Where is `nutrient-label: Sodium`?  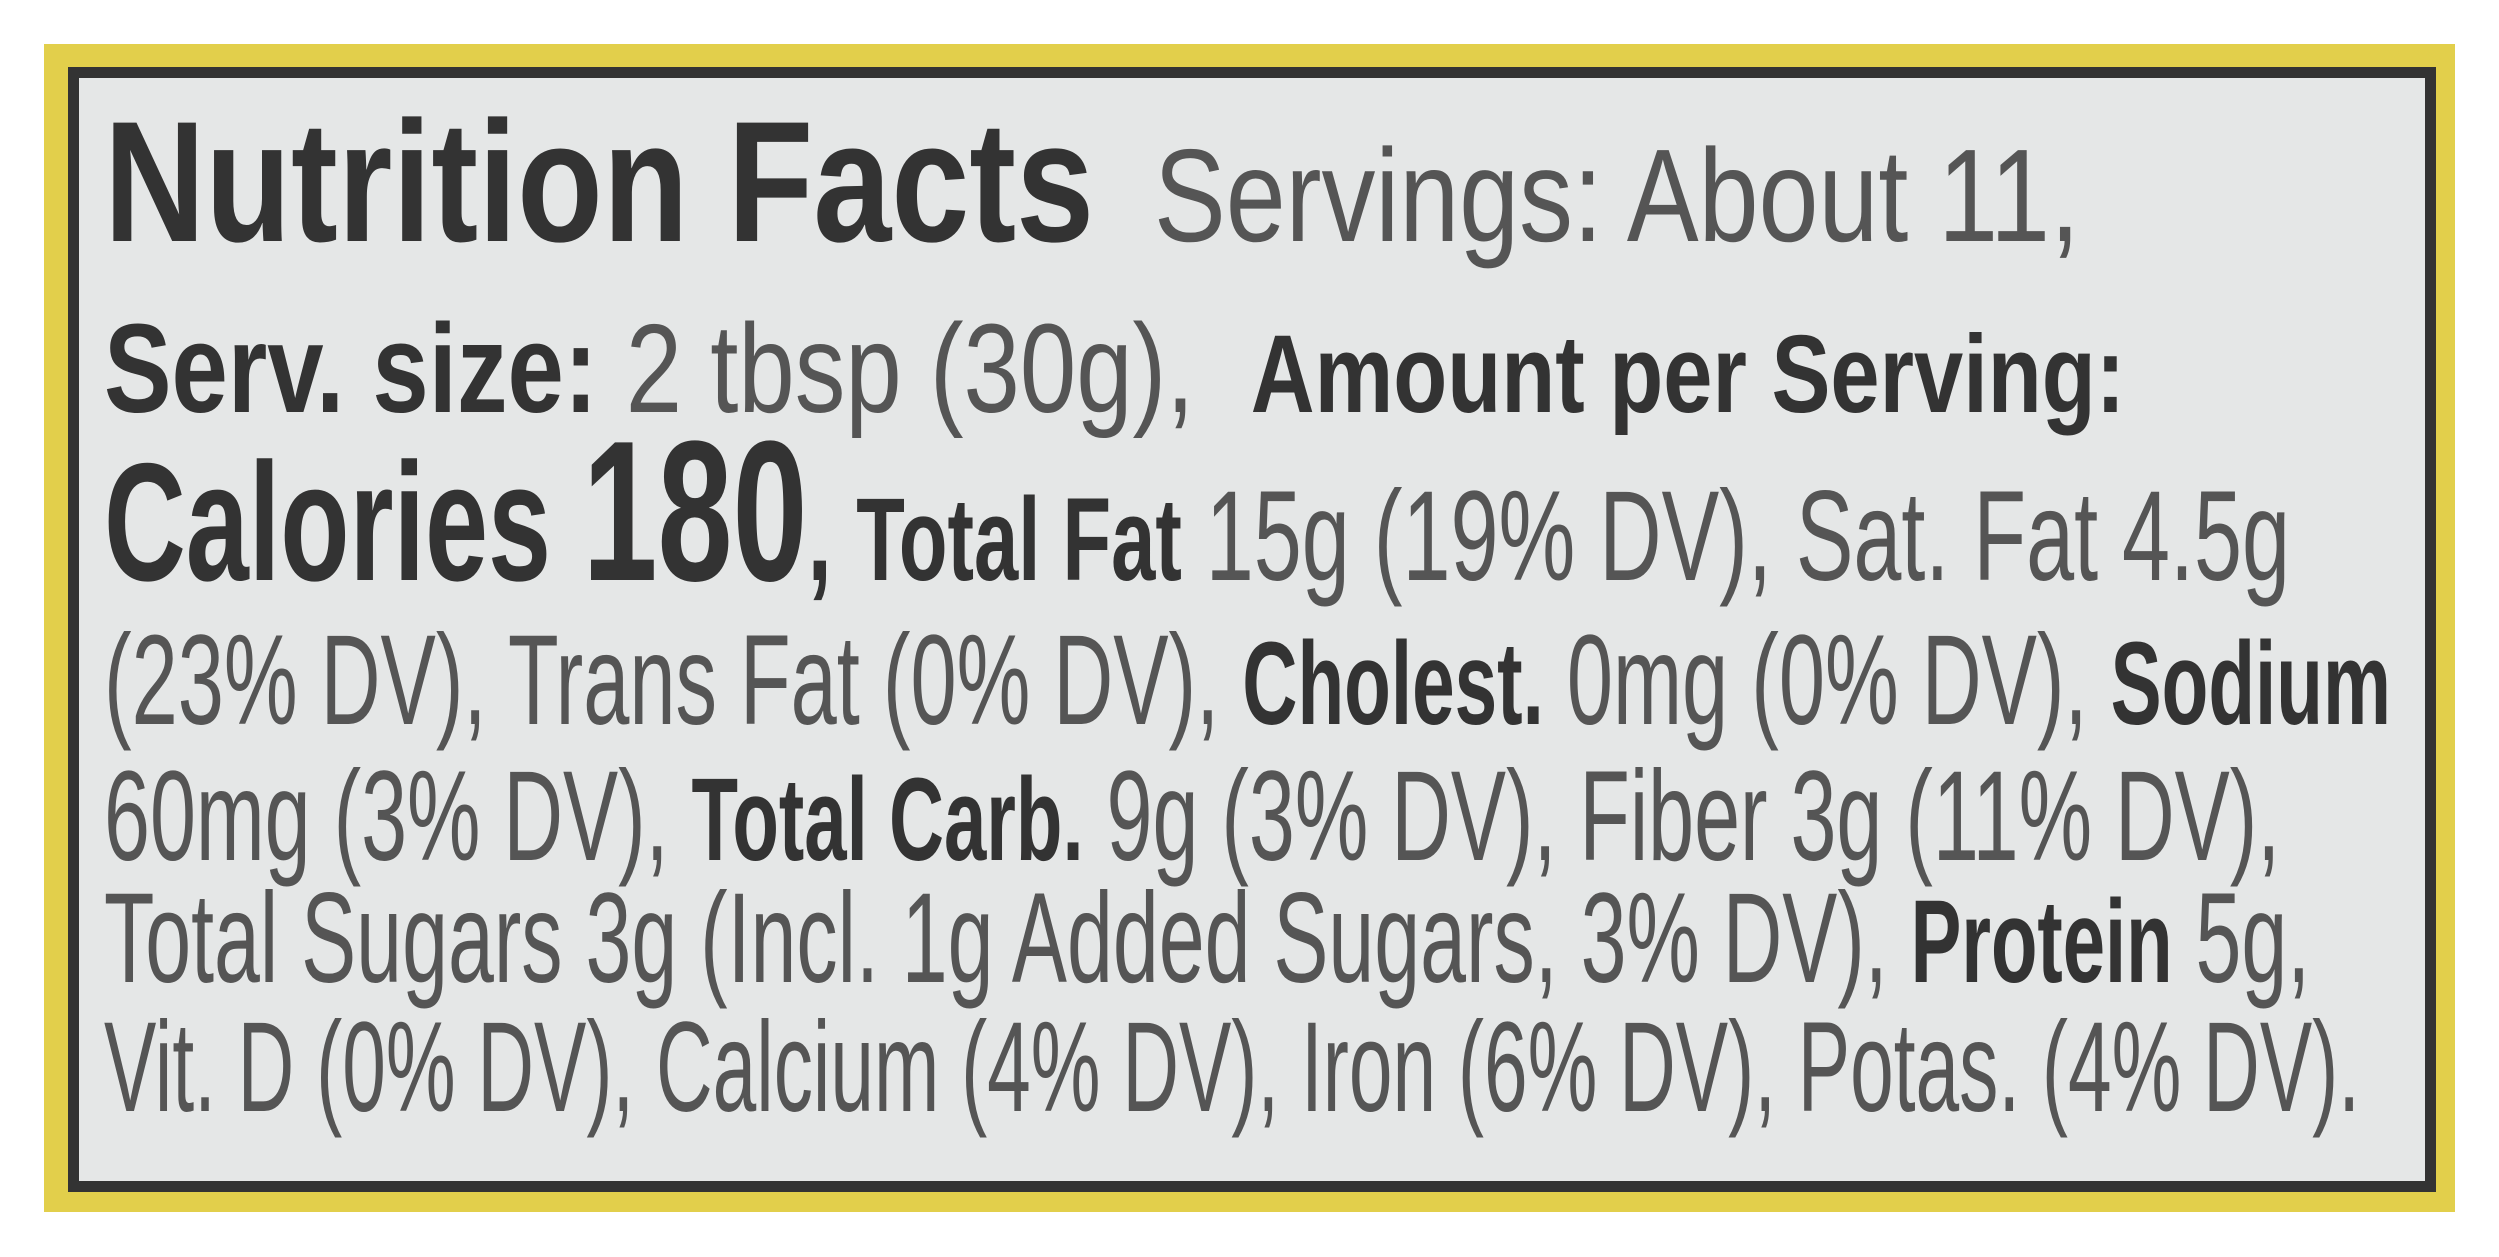
nutrient-label: Sodium is located at coordinates (2250, 684).